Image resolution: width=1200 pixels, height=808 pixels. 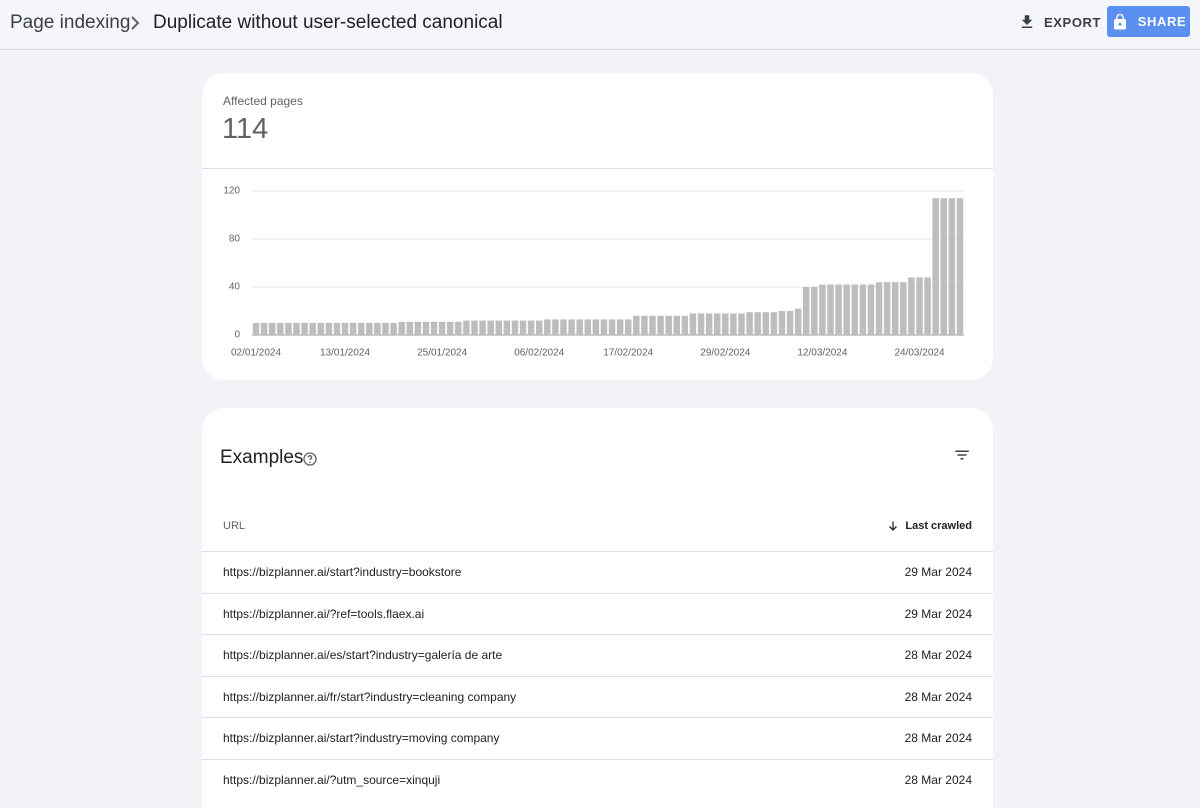 What do you see at coordinates (231, 191) in the screenshot?
I see `y-tick-label: 120` at bounding box center [231, 191].